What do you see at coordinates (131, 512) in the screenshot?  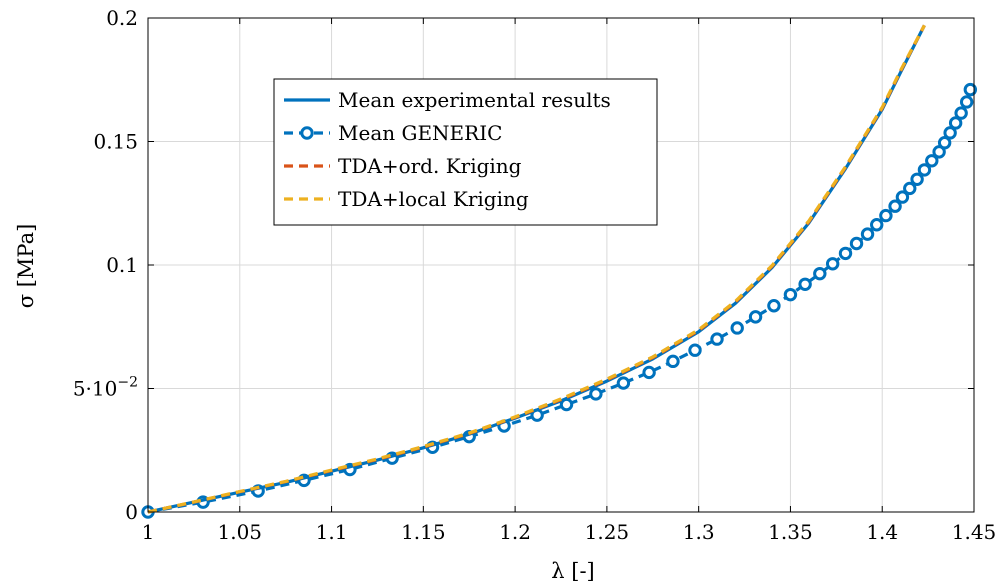 I see `y-tick-label: 0` at bounding box center [131, 512].